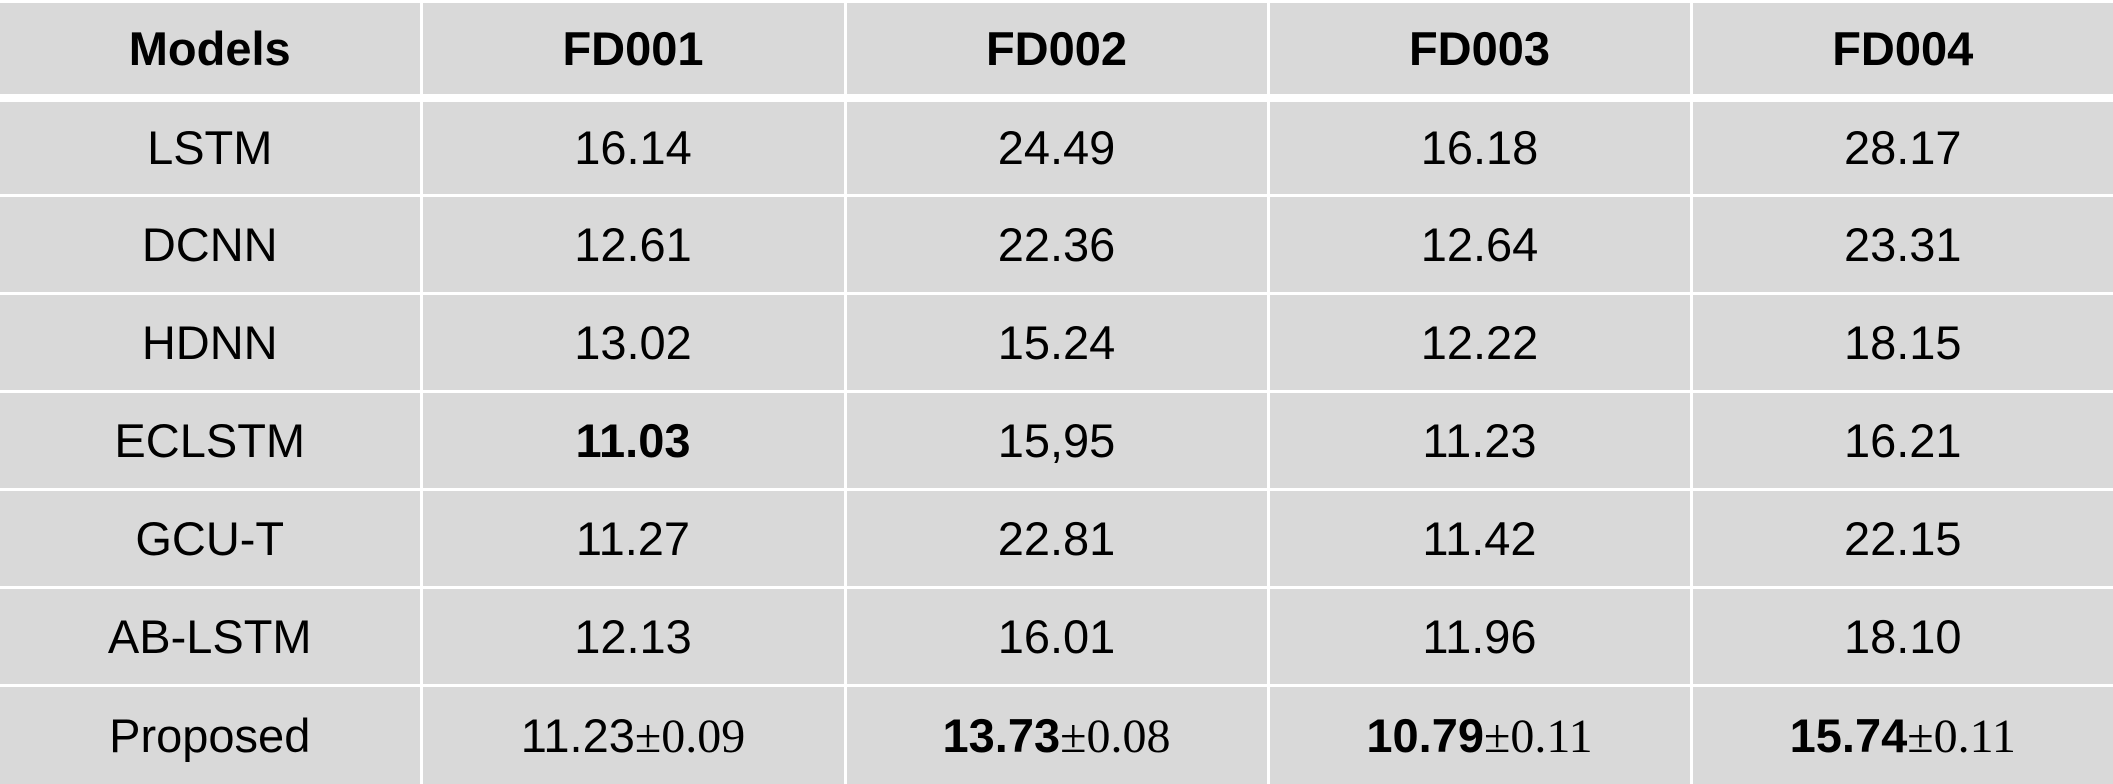 The height and width of the screenshot is (784, 2113). Describe the element at coordinates (1901, 441) in the screenshot. I see `value-cell: 16.21` at that location.